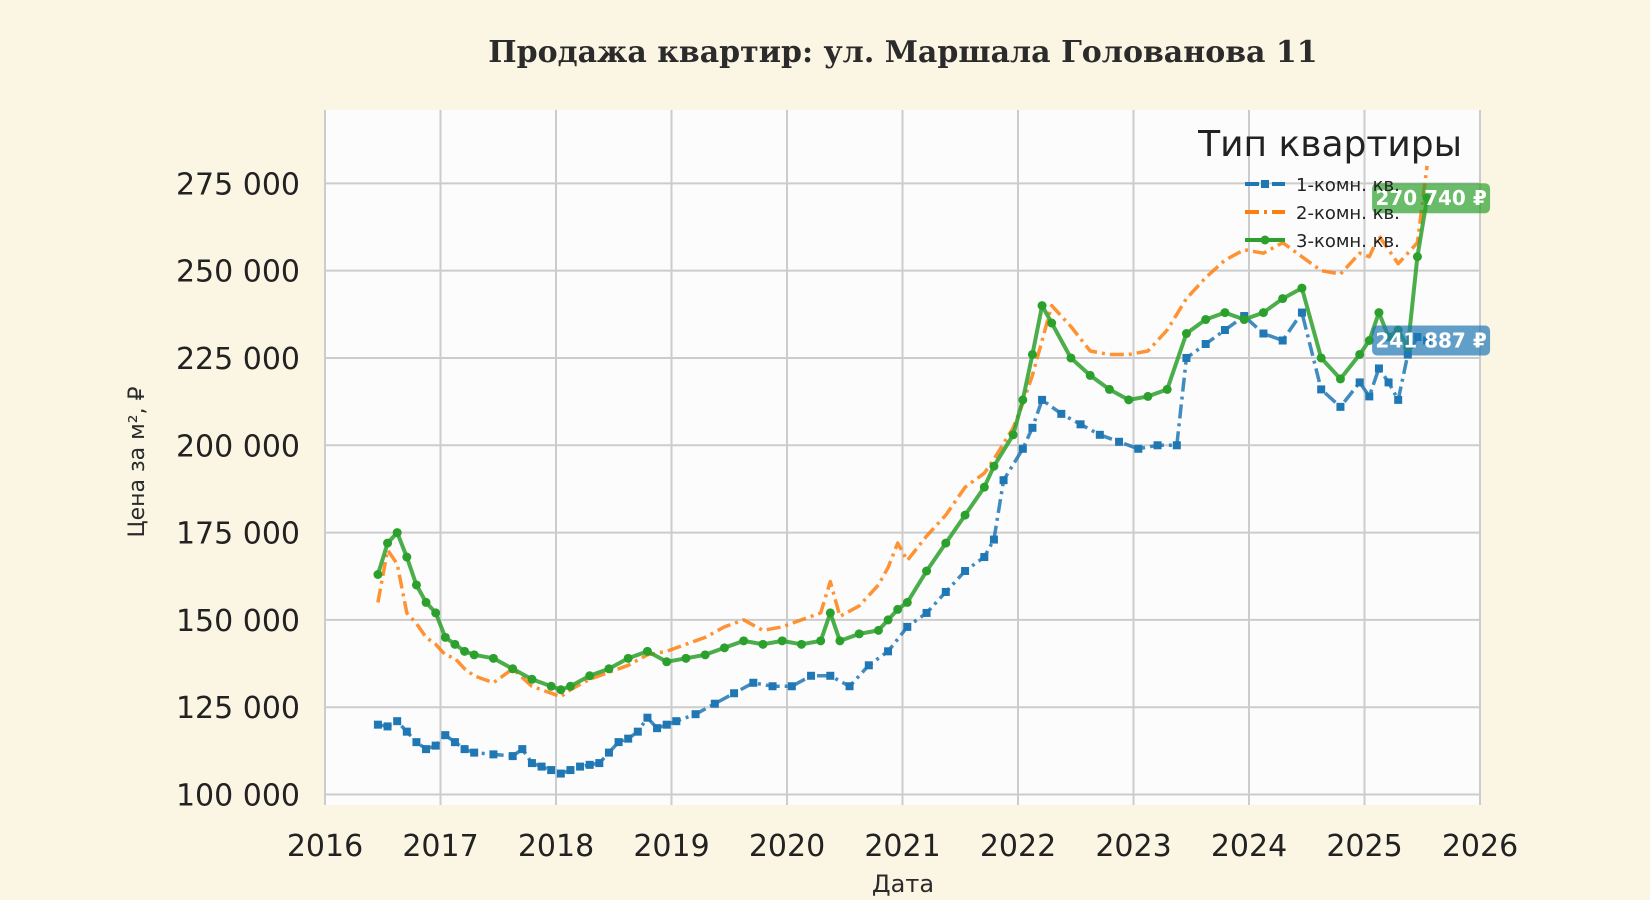 The image size is (1650, 900). I want to click on legend-title: Тип квартиры, so click(1329, 144).